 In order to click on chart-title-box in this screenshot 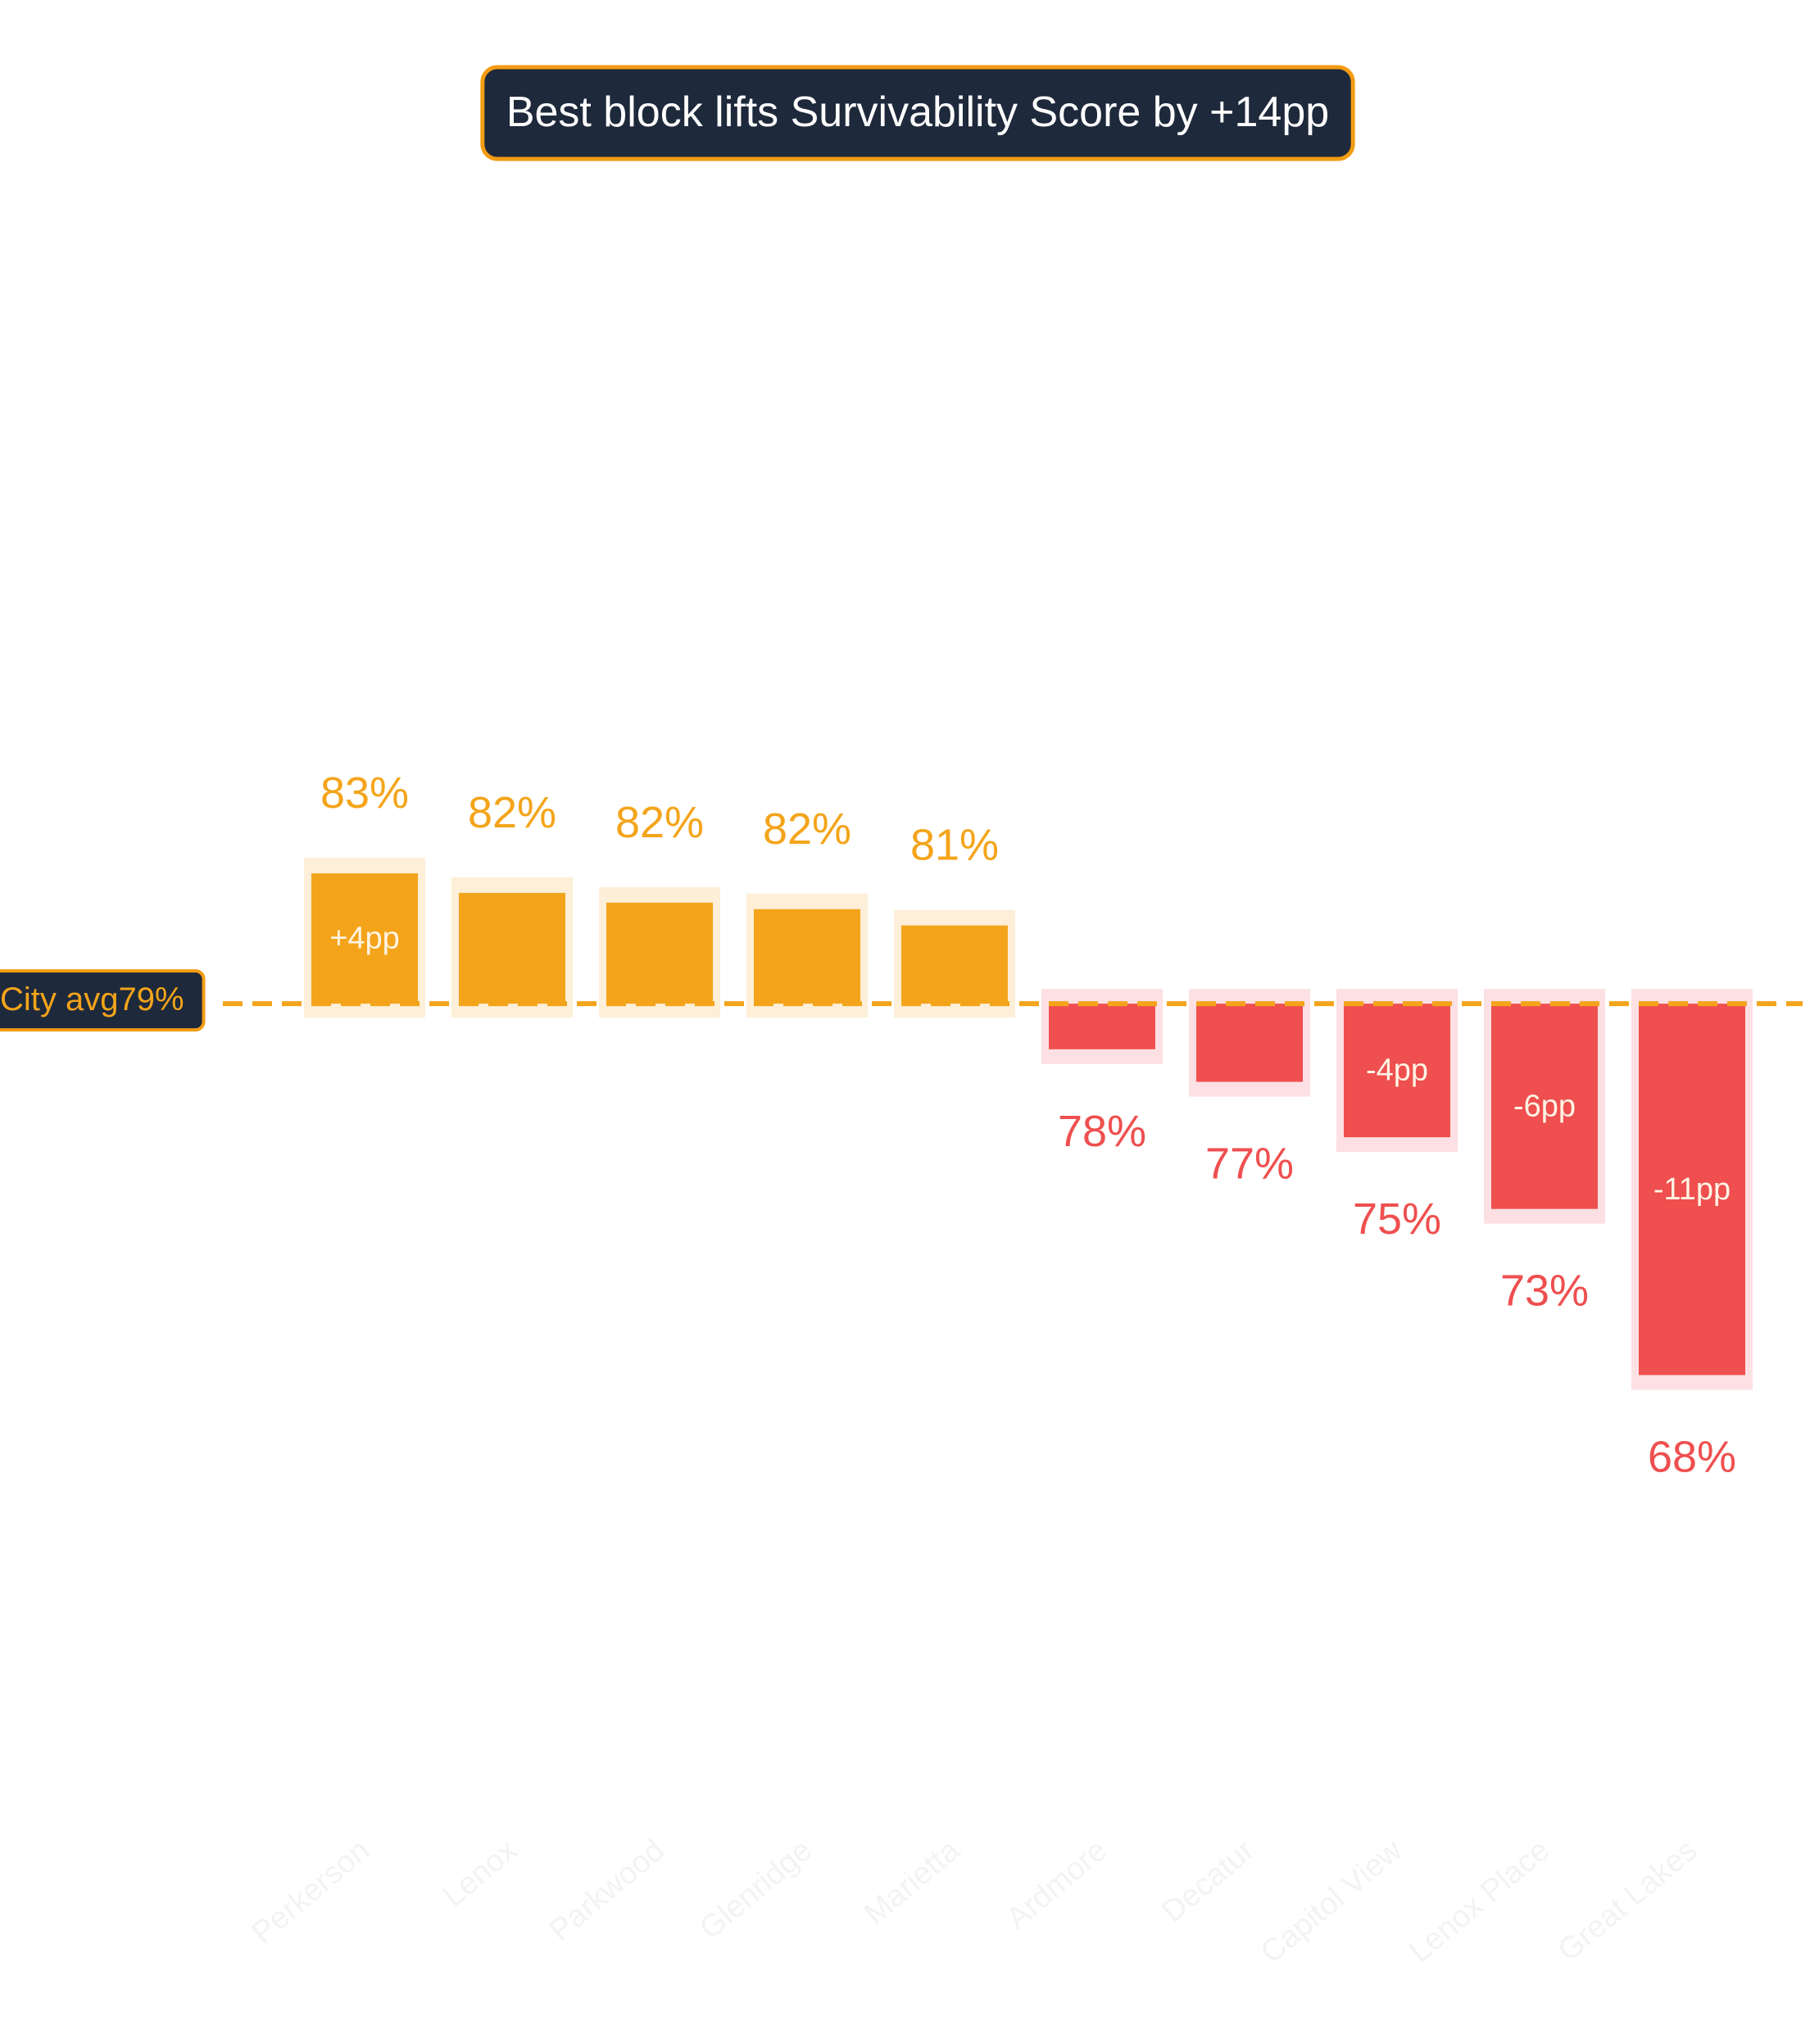, I will do `click(917, 113)`.